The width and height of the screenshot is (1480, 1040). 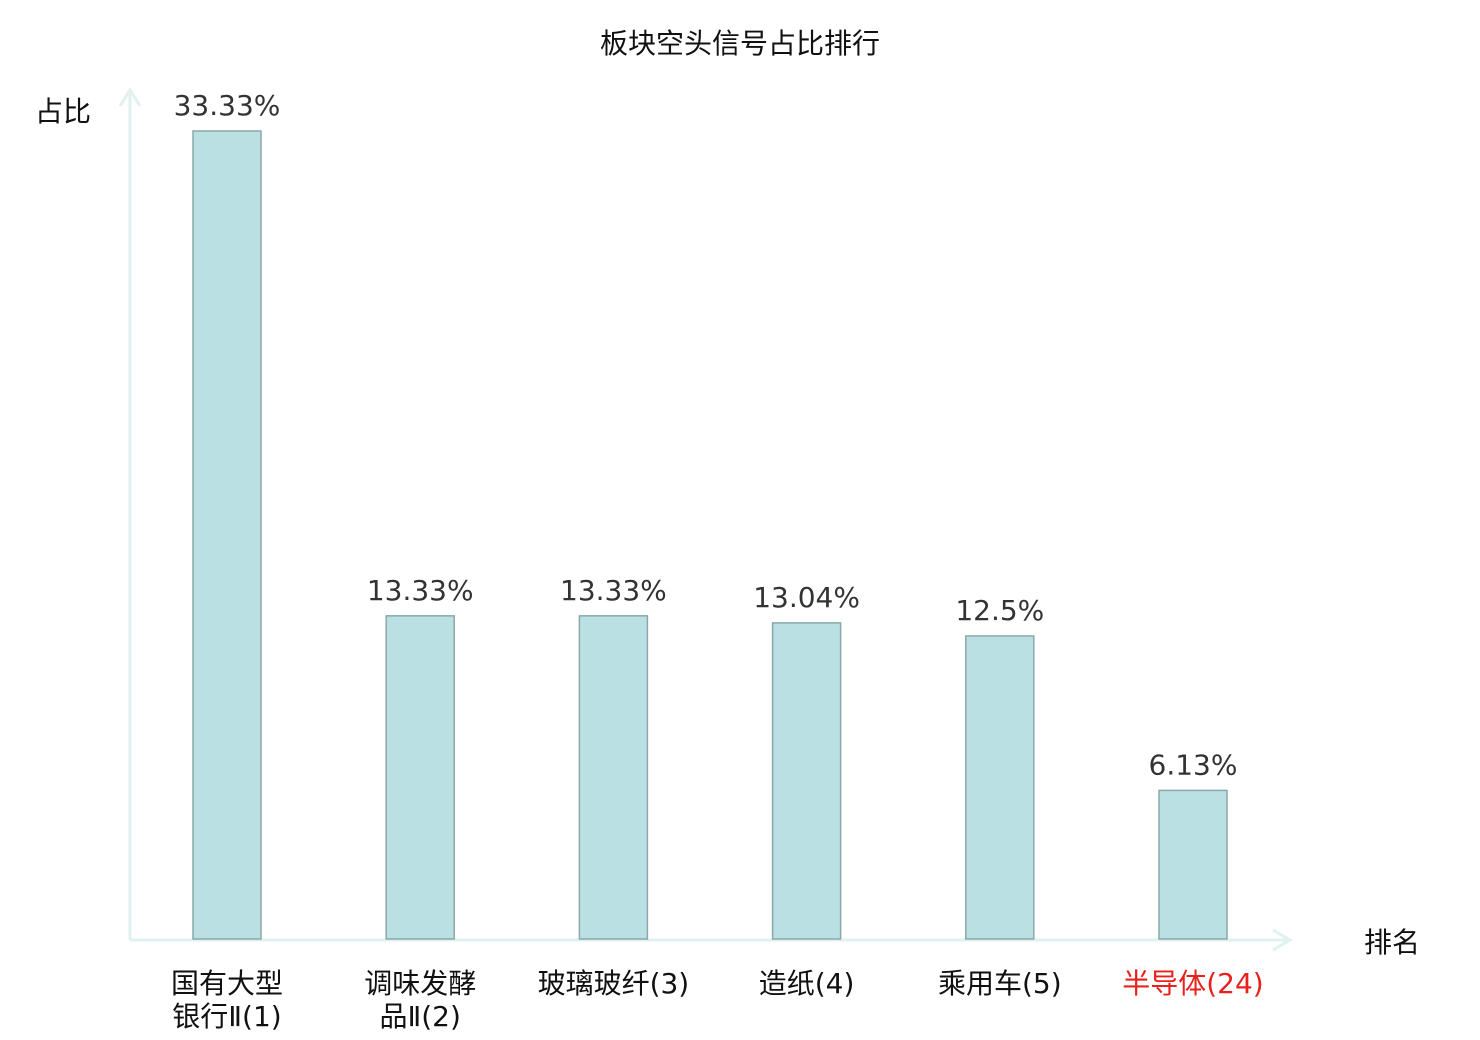 What do you see at coordinates (1000, 983) in the screenshot?
I see `x-tick-label: 乘用车(5)` at bounding box center [1000, 983].